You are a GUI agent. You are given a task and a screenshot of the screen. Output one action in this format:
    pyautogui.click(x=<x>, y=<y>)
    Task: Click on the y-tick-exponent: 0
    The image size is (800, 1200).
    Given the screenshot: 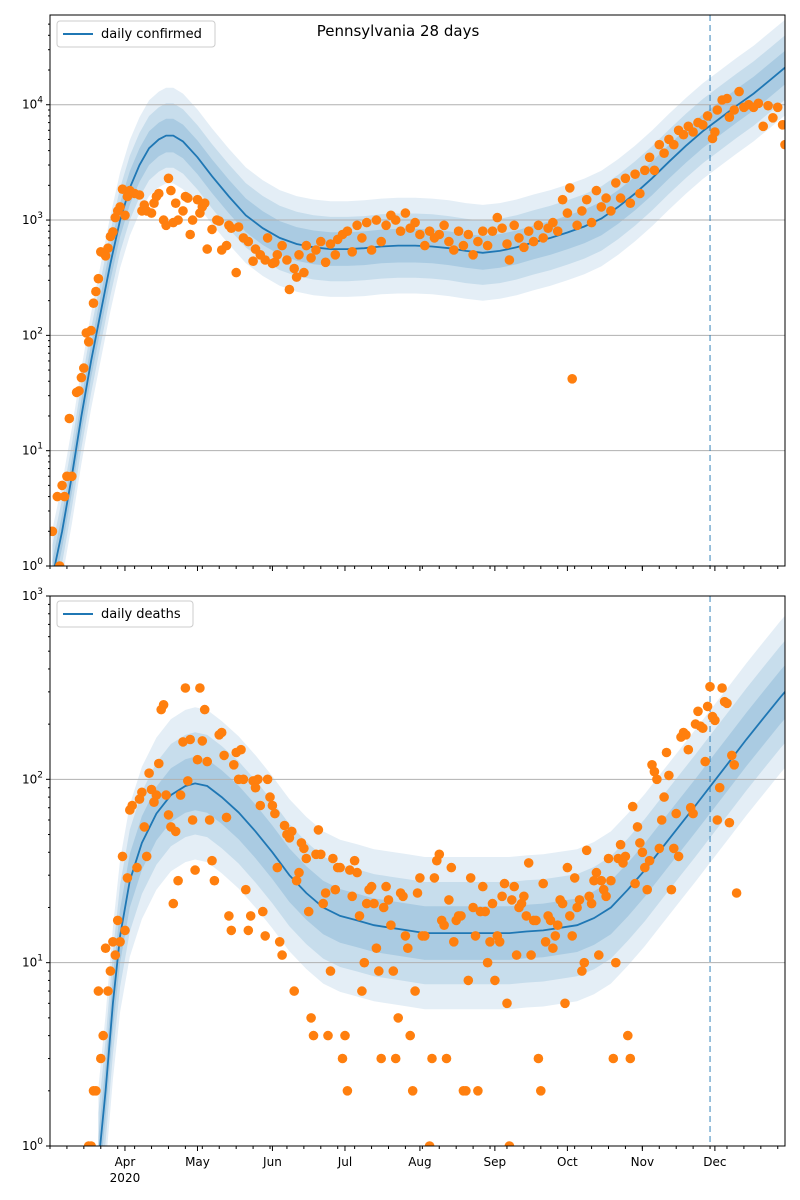 What is the action you would take?
    pyautogui.click(x=40, y=562)
    